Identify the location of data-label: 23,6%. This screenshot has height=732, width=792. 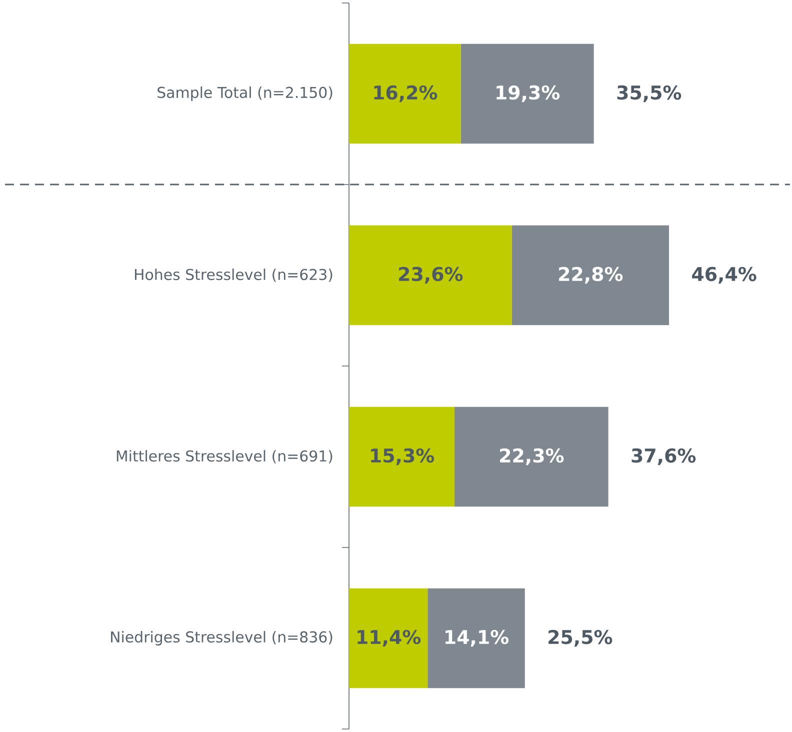
(431, 275).